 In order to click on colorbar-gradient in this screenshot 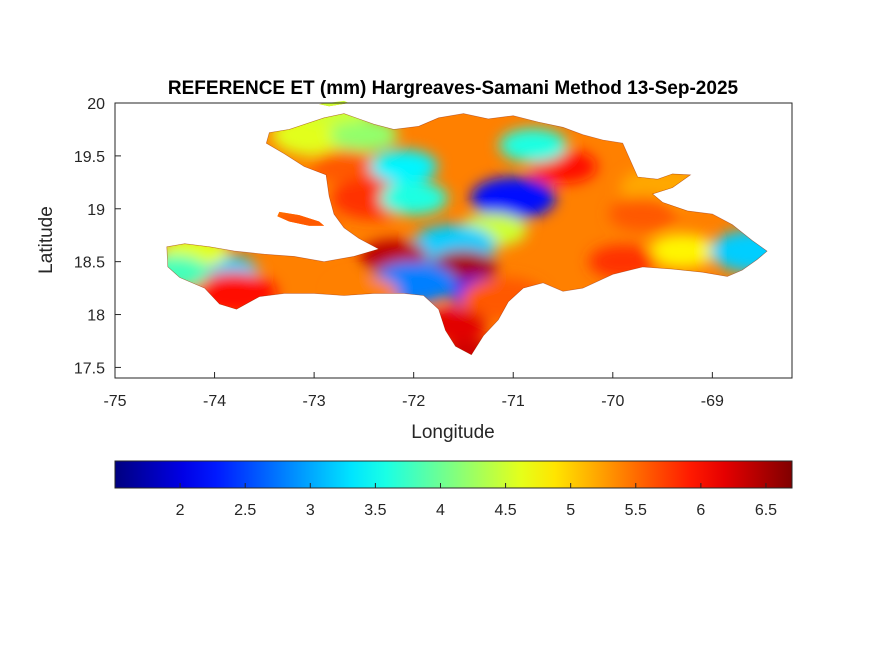, I will do `click(453, 474)`.